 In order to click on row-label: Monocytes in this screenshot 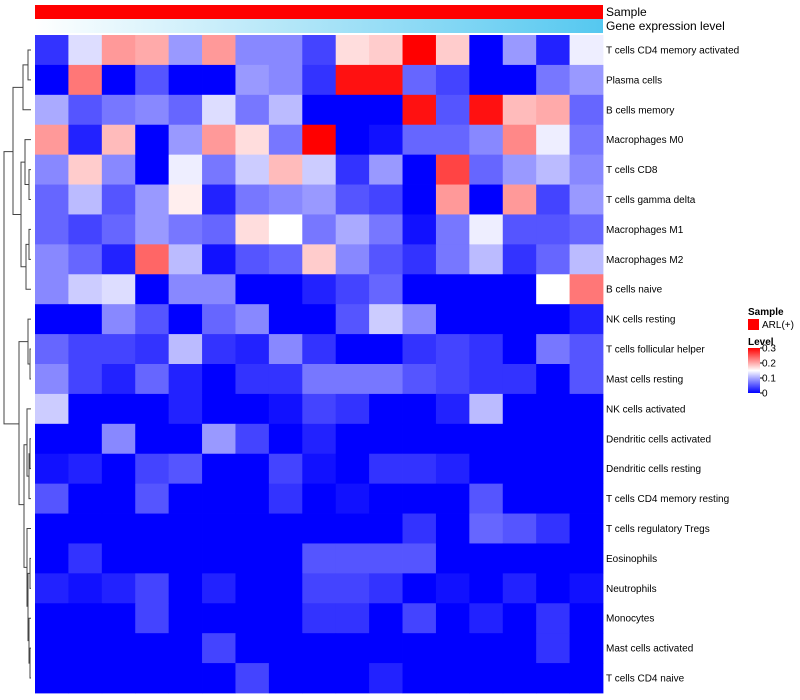, I will do `click(630, 619)`.